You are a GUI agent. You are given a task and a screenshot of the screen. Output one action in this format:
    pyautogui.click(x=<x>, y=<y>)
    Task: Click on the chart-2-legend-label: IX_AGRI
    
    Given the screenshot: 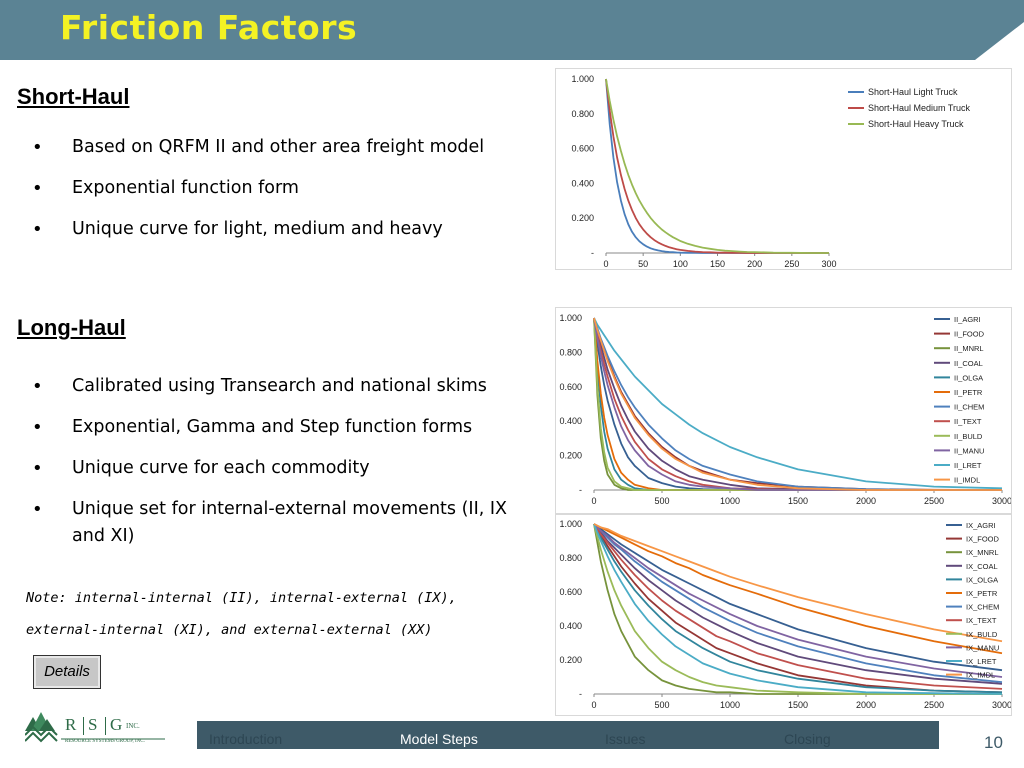 What is the action you would take?
    pyautogui.click(x=981, y=525)
    